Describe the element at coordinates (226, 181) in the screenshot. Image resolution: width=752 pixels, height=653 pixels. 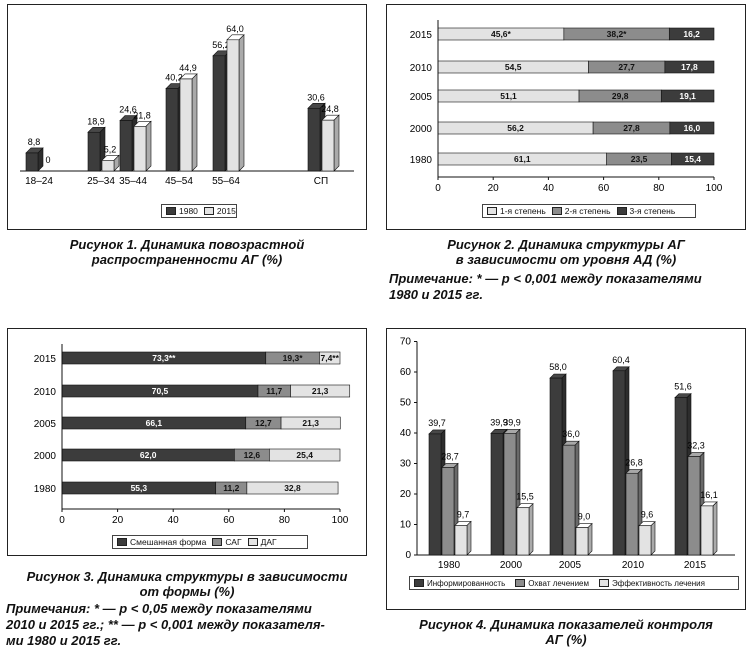
I see `x-tick-55–64: 55–64` at that location.